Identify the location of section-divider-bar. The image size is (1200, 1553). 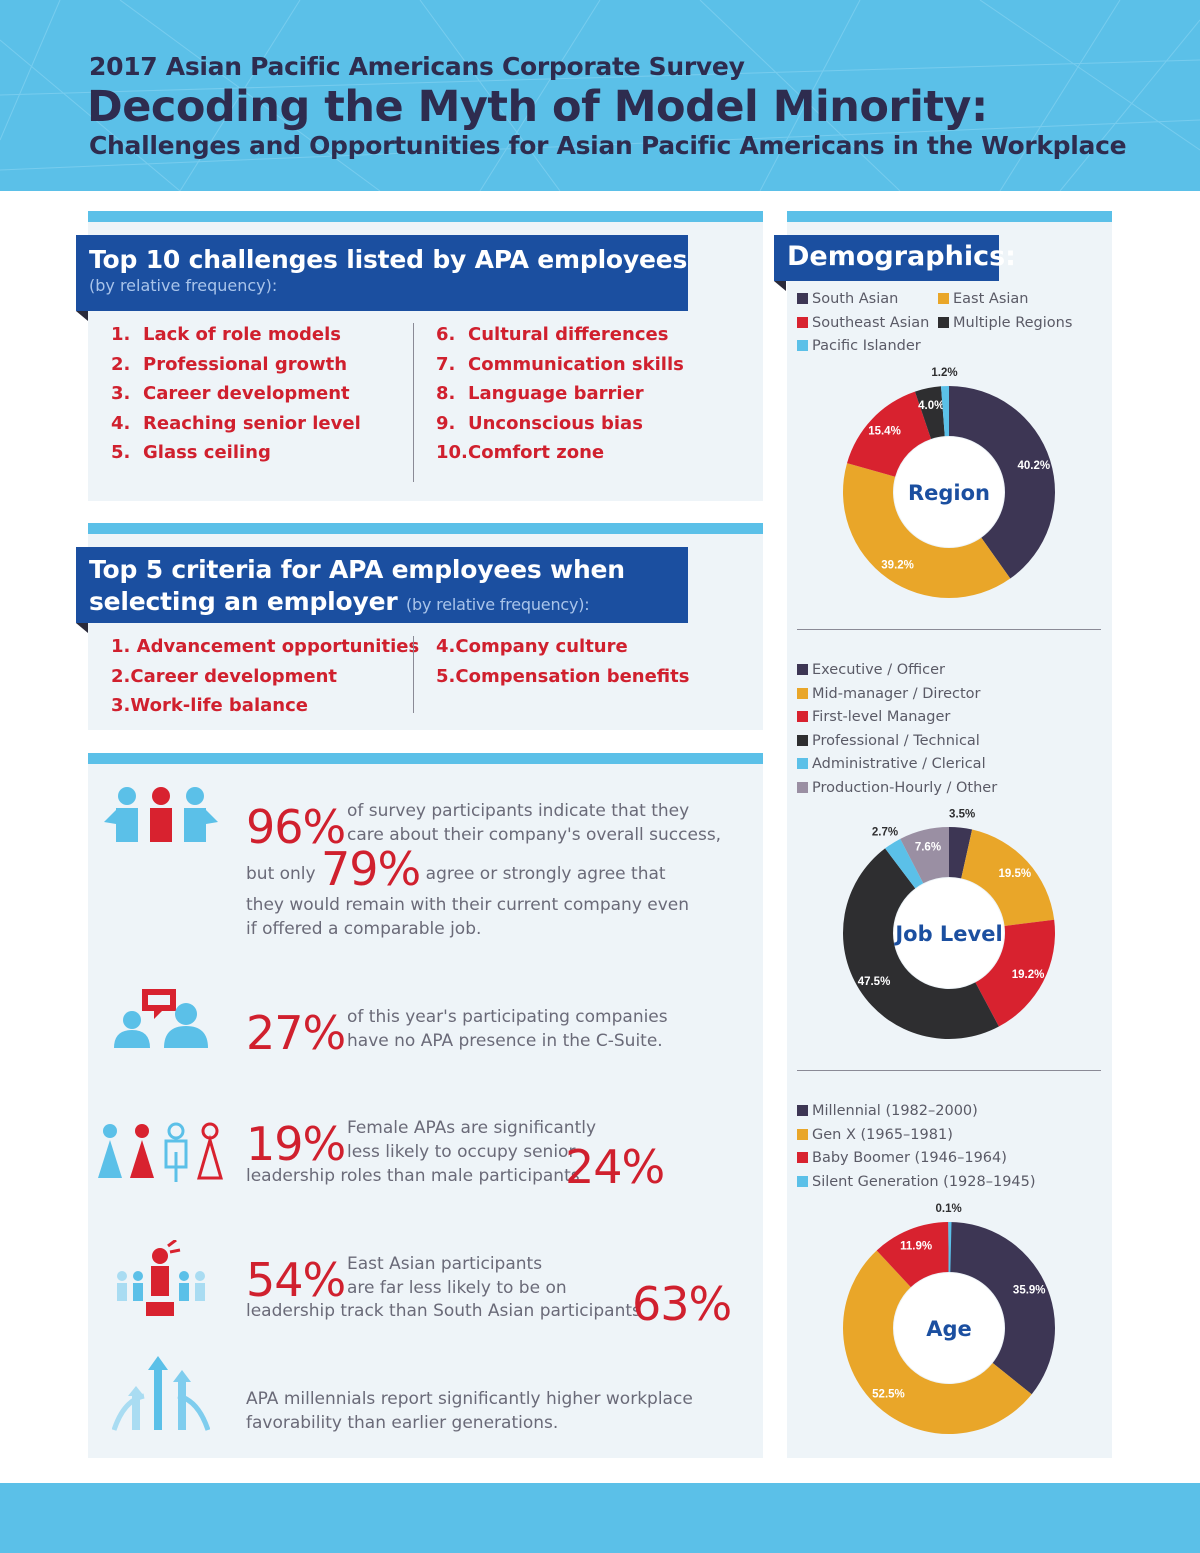
(425, 216).